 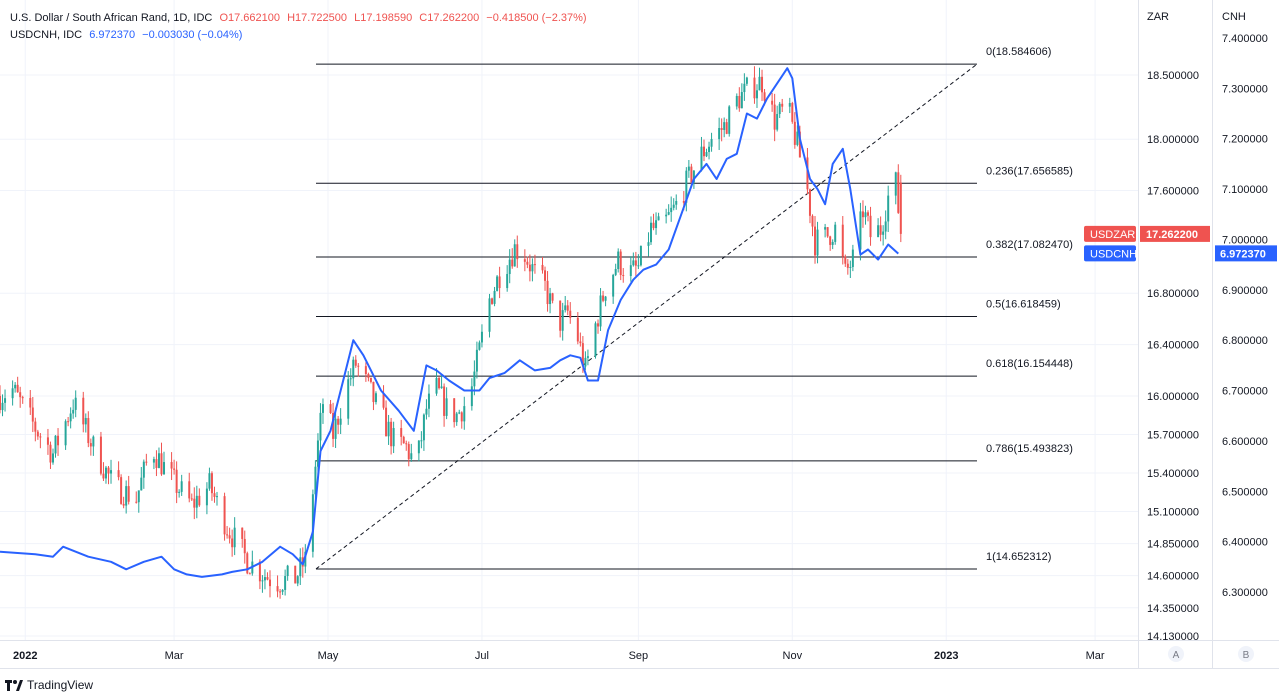 I want to click on price-scale-area, so click(x=1208, y=347).